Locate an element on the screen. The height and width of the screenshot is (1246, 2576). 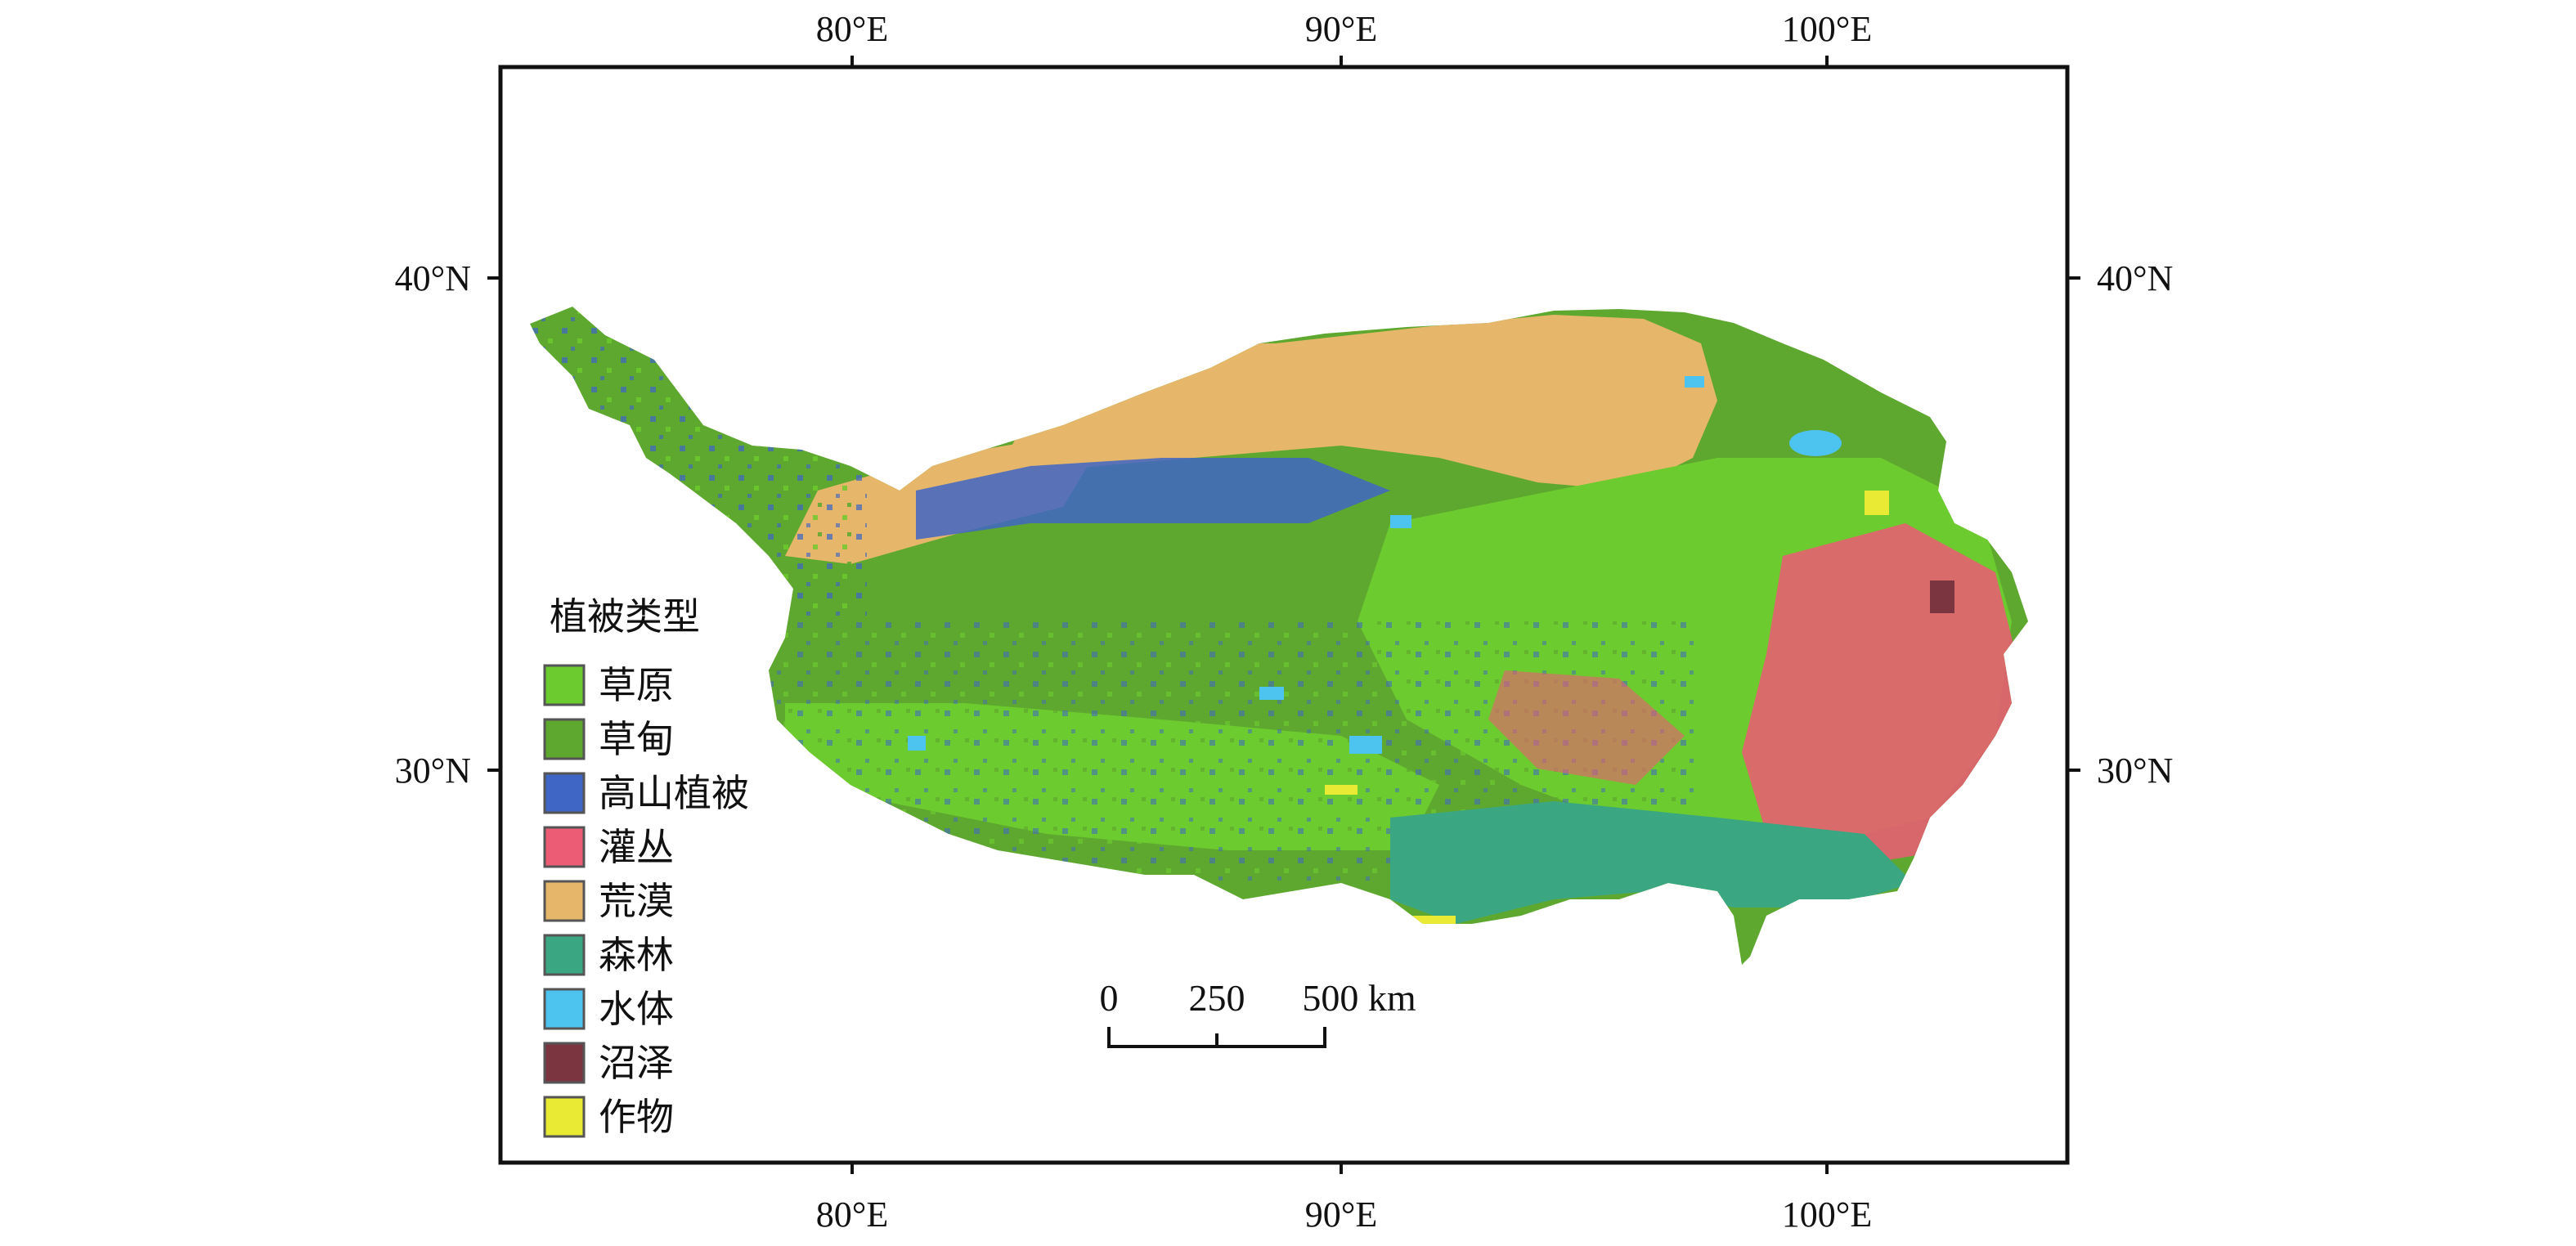
scale-label-0: 0 is located at coordinates (1109, 998).